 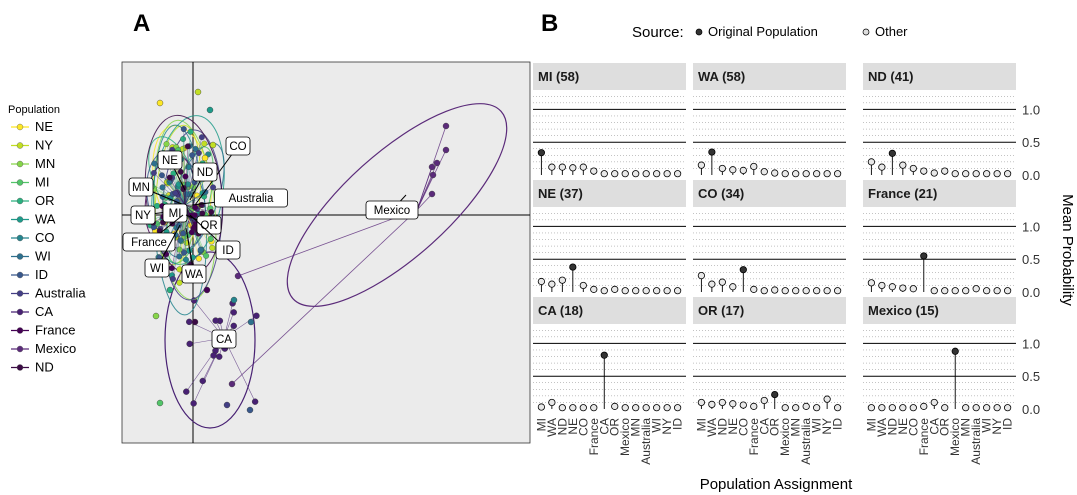 What do you see at coordinates (776, 484) in the screenshot?
I see `x-axis-title: Population Assignment` at bounding box center [776, 484].